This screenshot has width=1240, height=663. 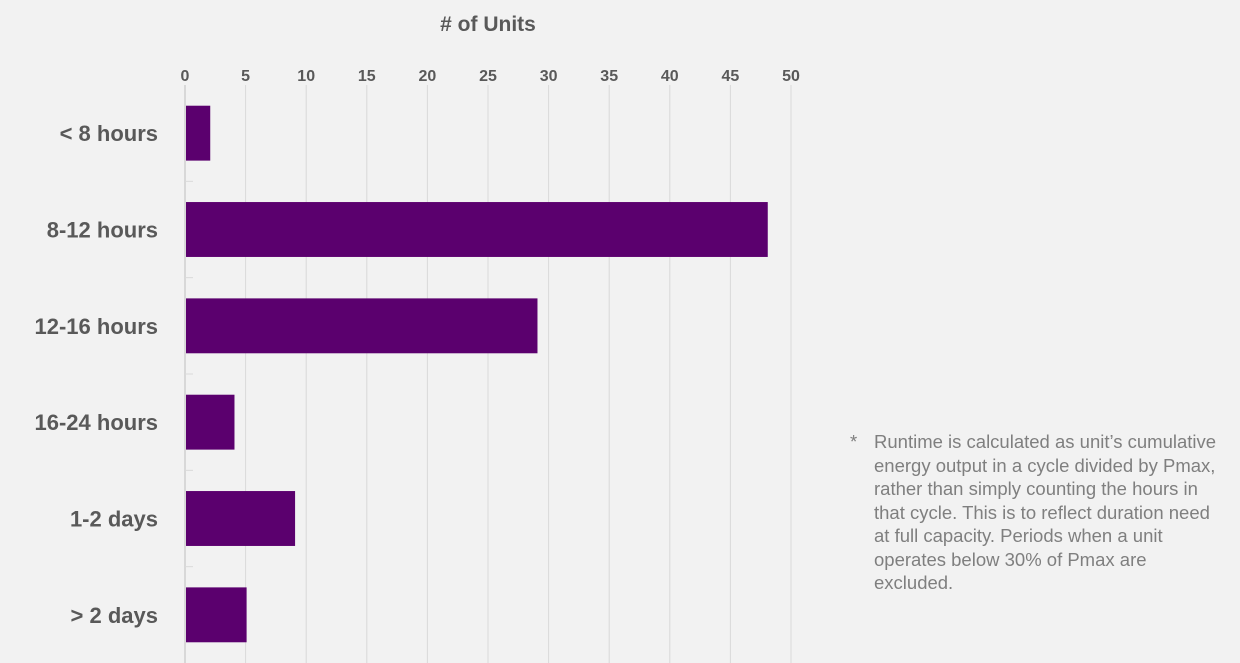 I want to click on x-axis-title: # of Units, so click(x=488, y=24).